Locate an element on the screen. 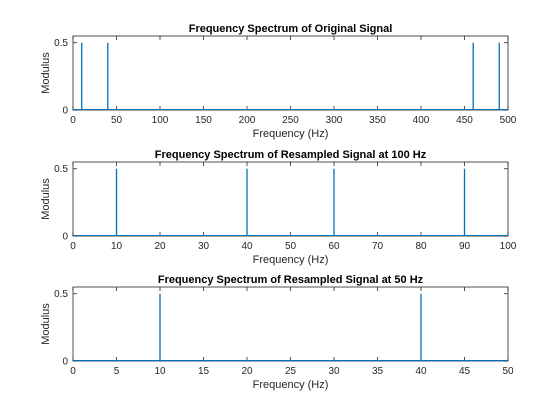  x-tick-label: 450 is located at coordinates (464, 120).